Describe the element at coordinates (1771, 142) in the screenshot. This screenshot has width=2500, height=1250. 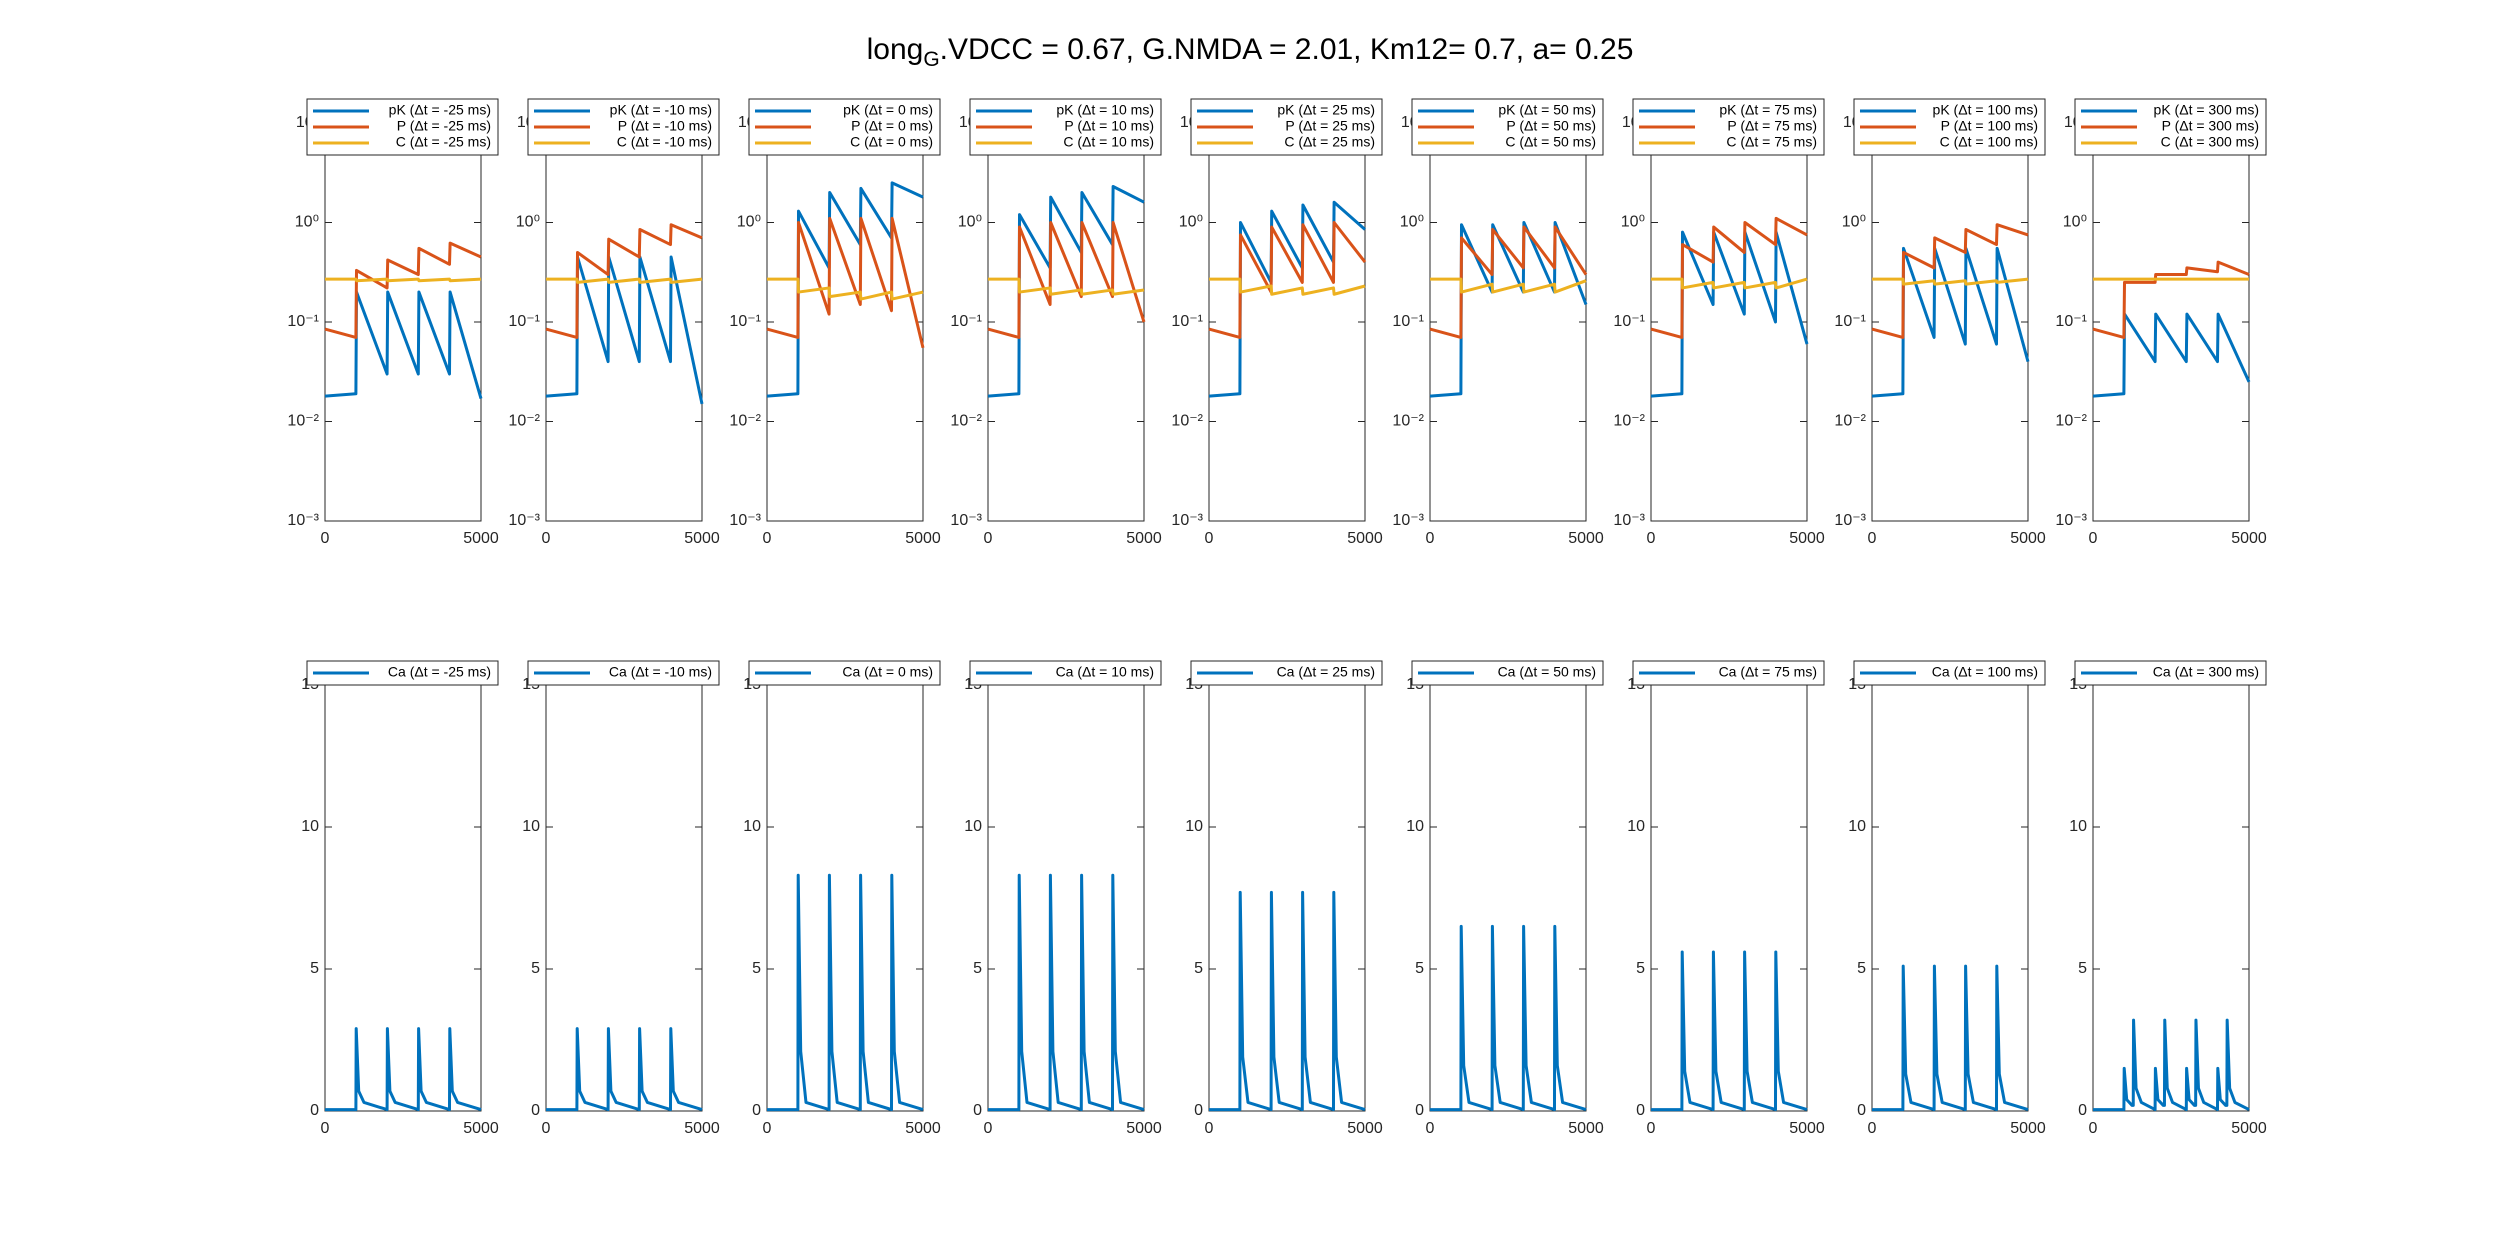
I see `legend-label: C (Δt = 75 ms)` at that location.